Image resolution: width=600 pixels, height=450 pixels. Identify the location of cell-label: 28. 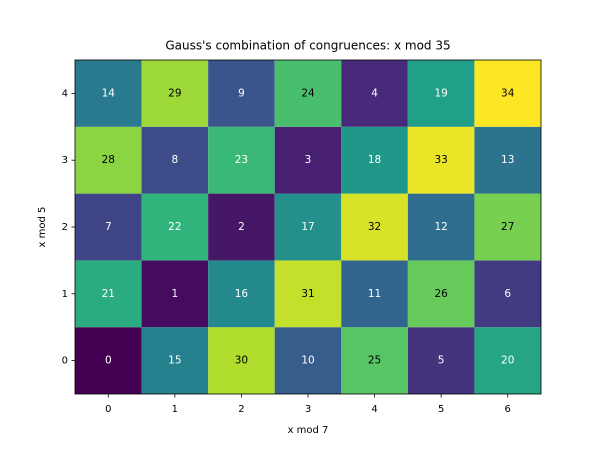
(108, 160).